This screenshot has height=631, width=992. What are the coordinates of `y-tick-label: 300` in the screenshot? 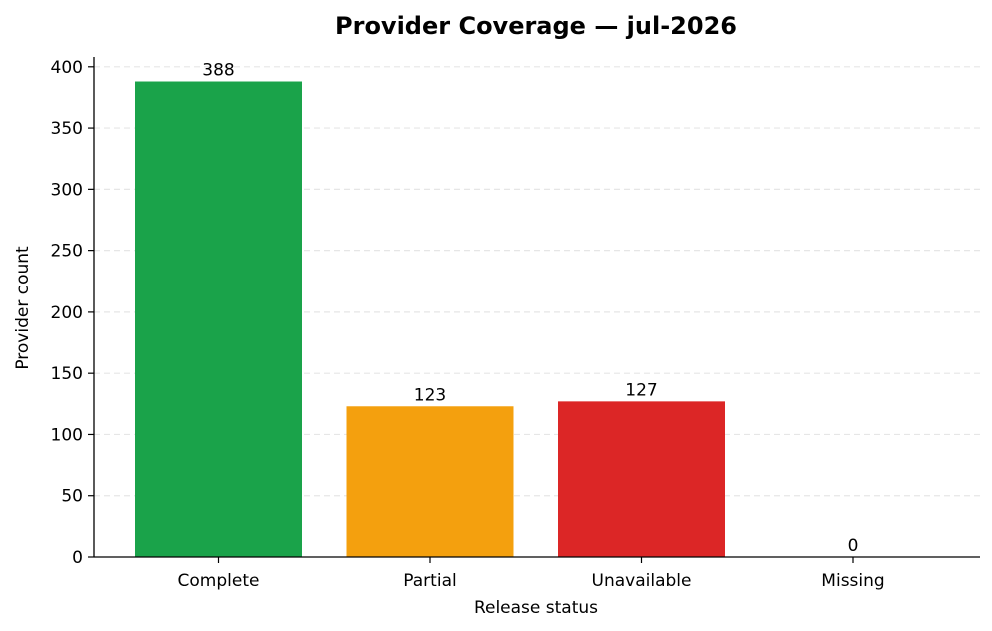 It's located at (67, 190).